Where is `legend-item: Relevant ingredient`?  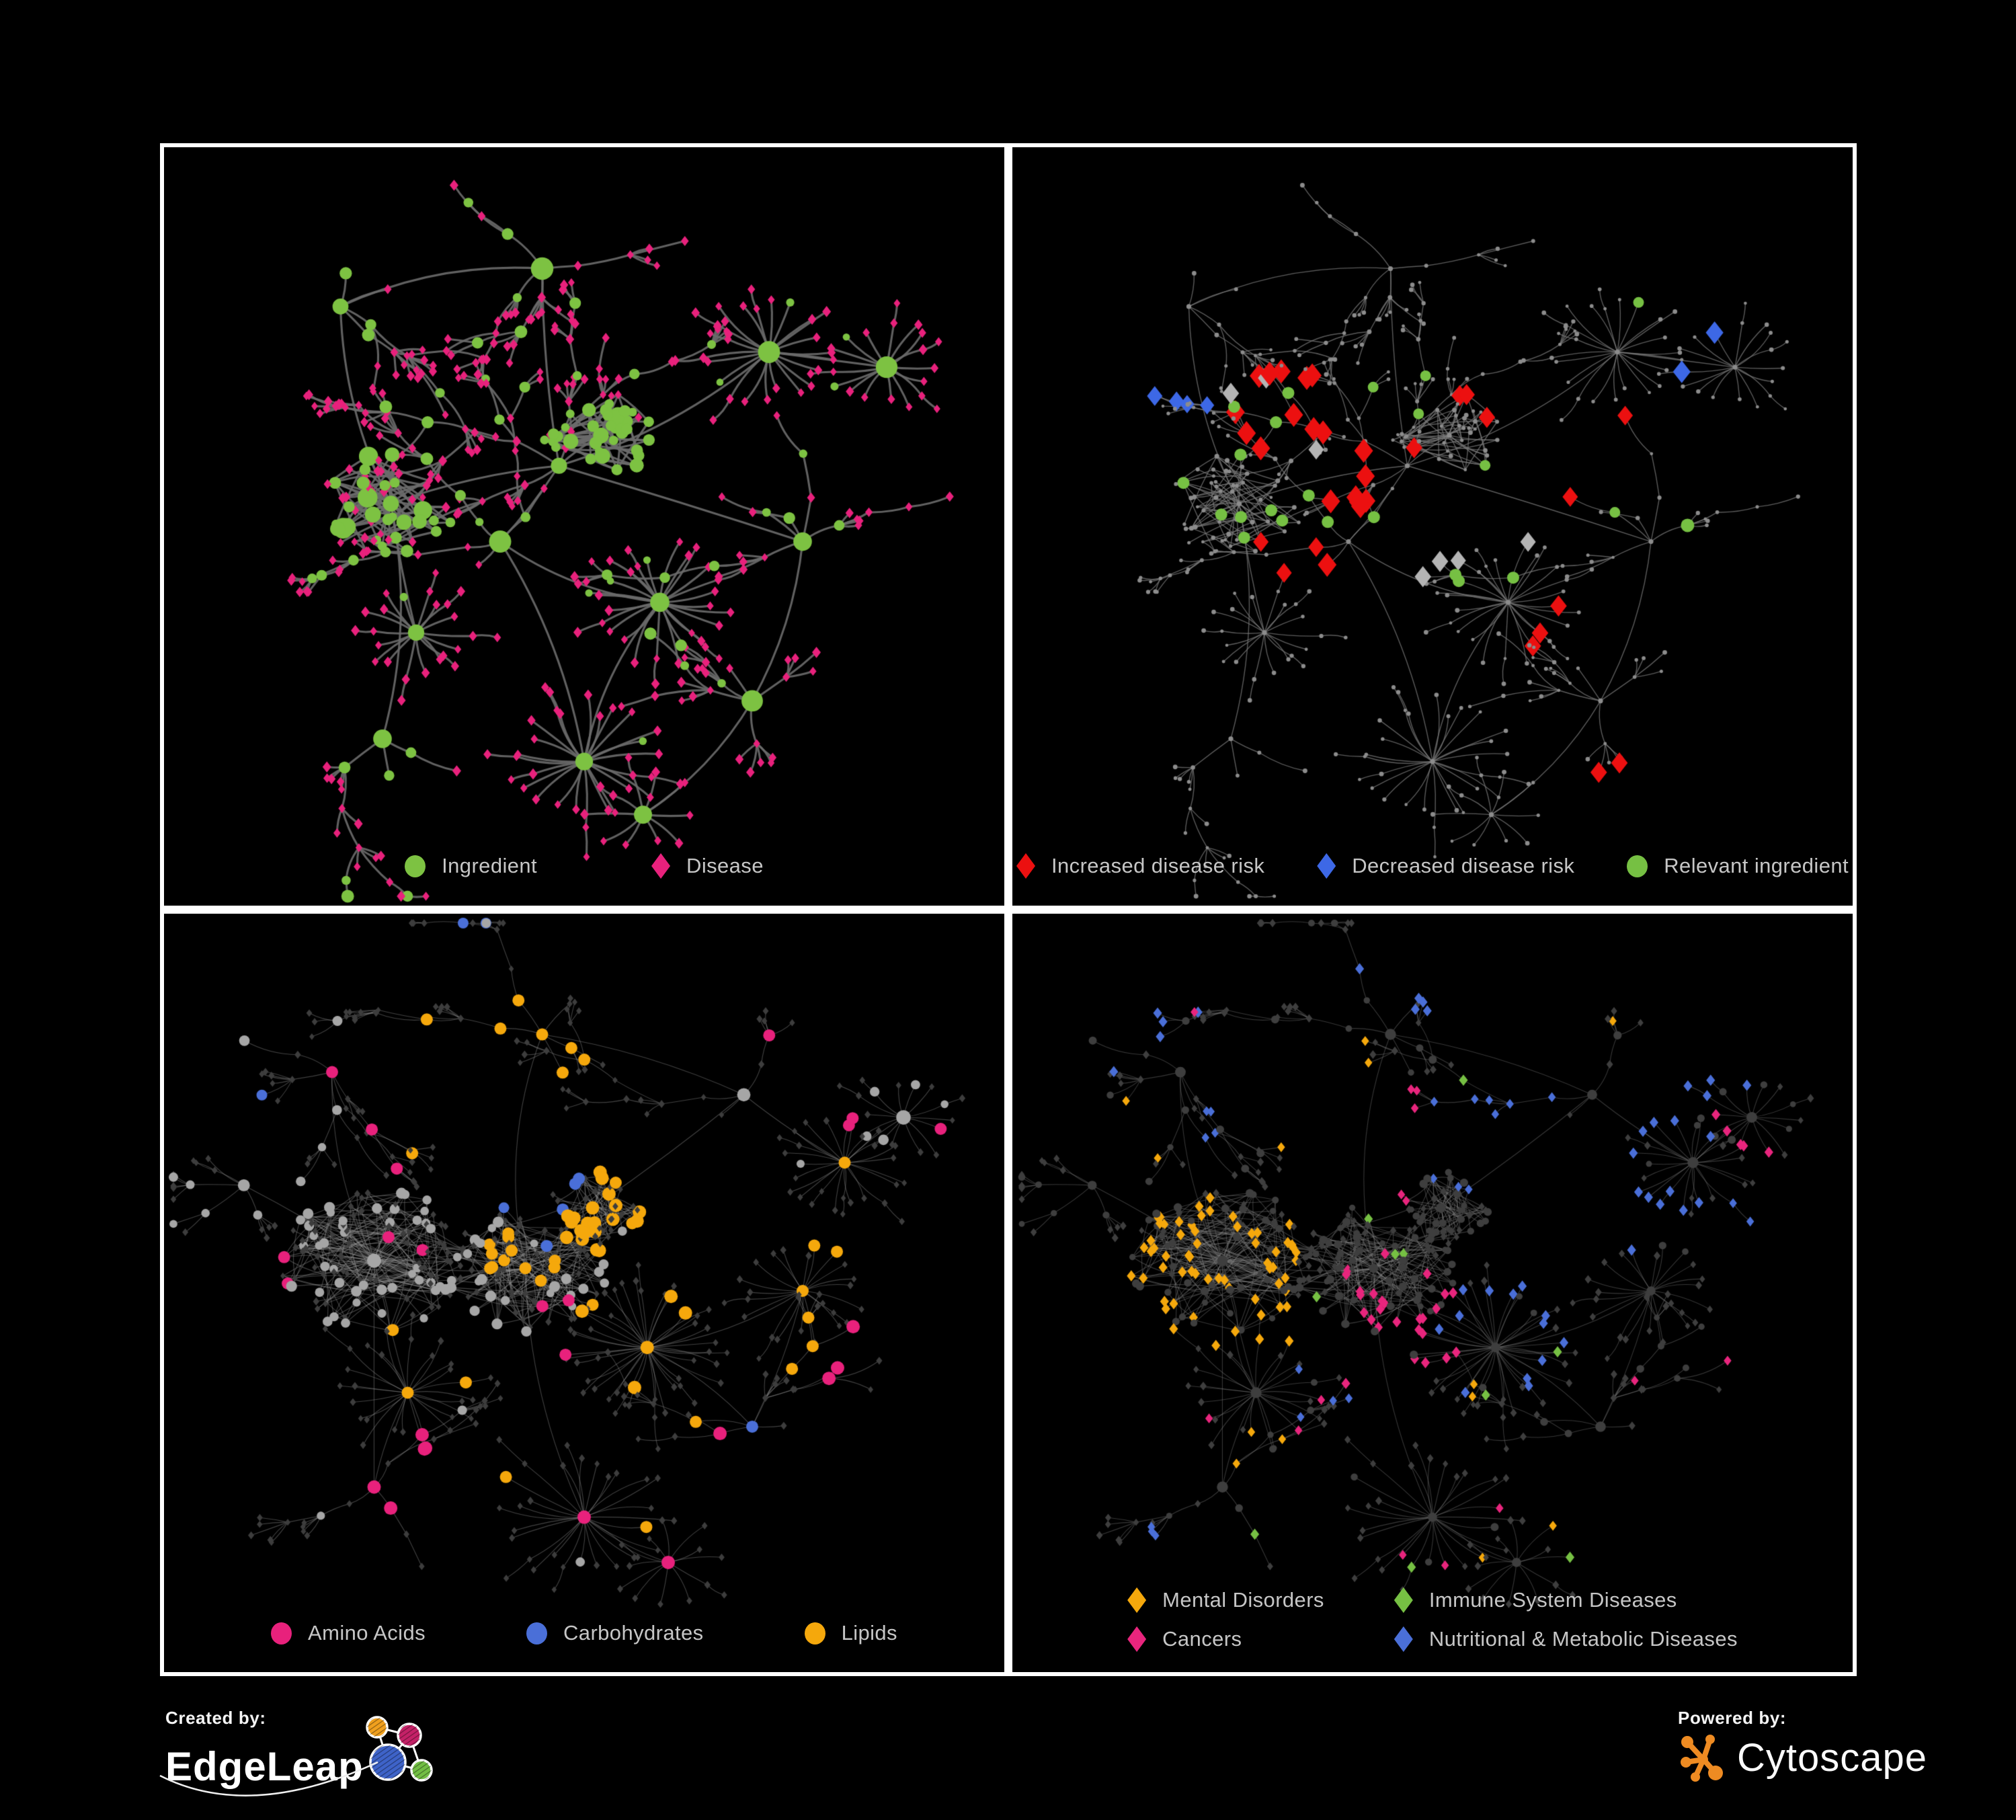 legend-item: Relevant ingredient is located at coordinates (1738, 866).